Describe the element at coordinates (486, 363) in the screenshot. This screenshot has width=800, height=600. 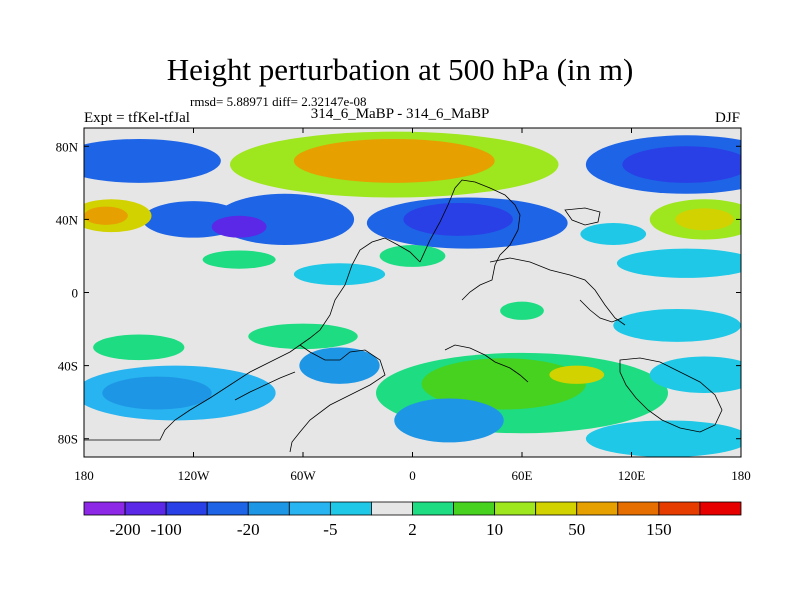
I see `coastline-africa-south` at that location.